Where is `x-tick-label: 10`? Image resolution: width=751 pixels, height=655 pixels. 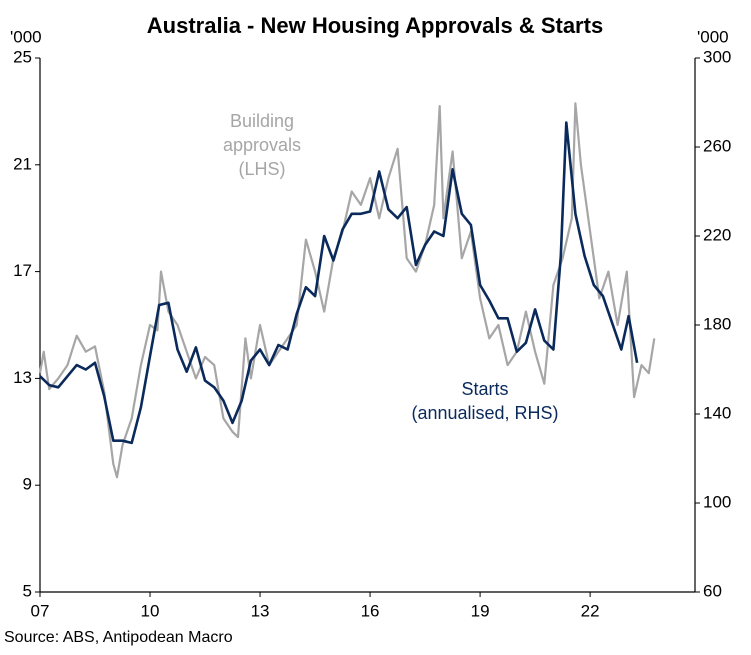
x-tick-label: 10 is located at coordinates (150, 610).